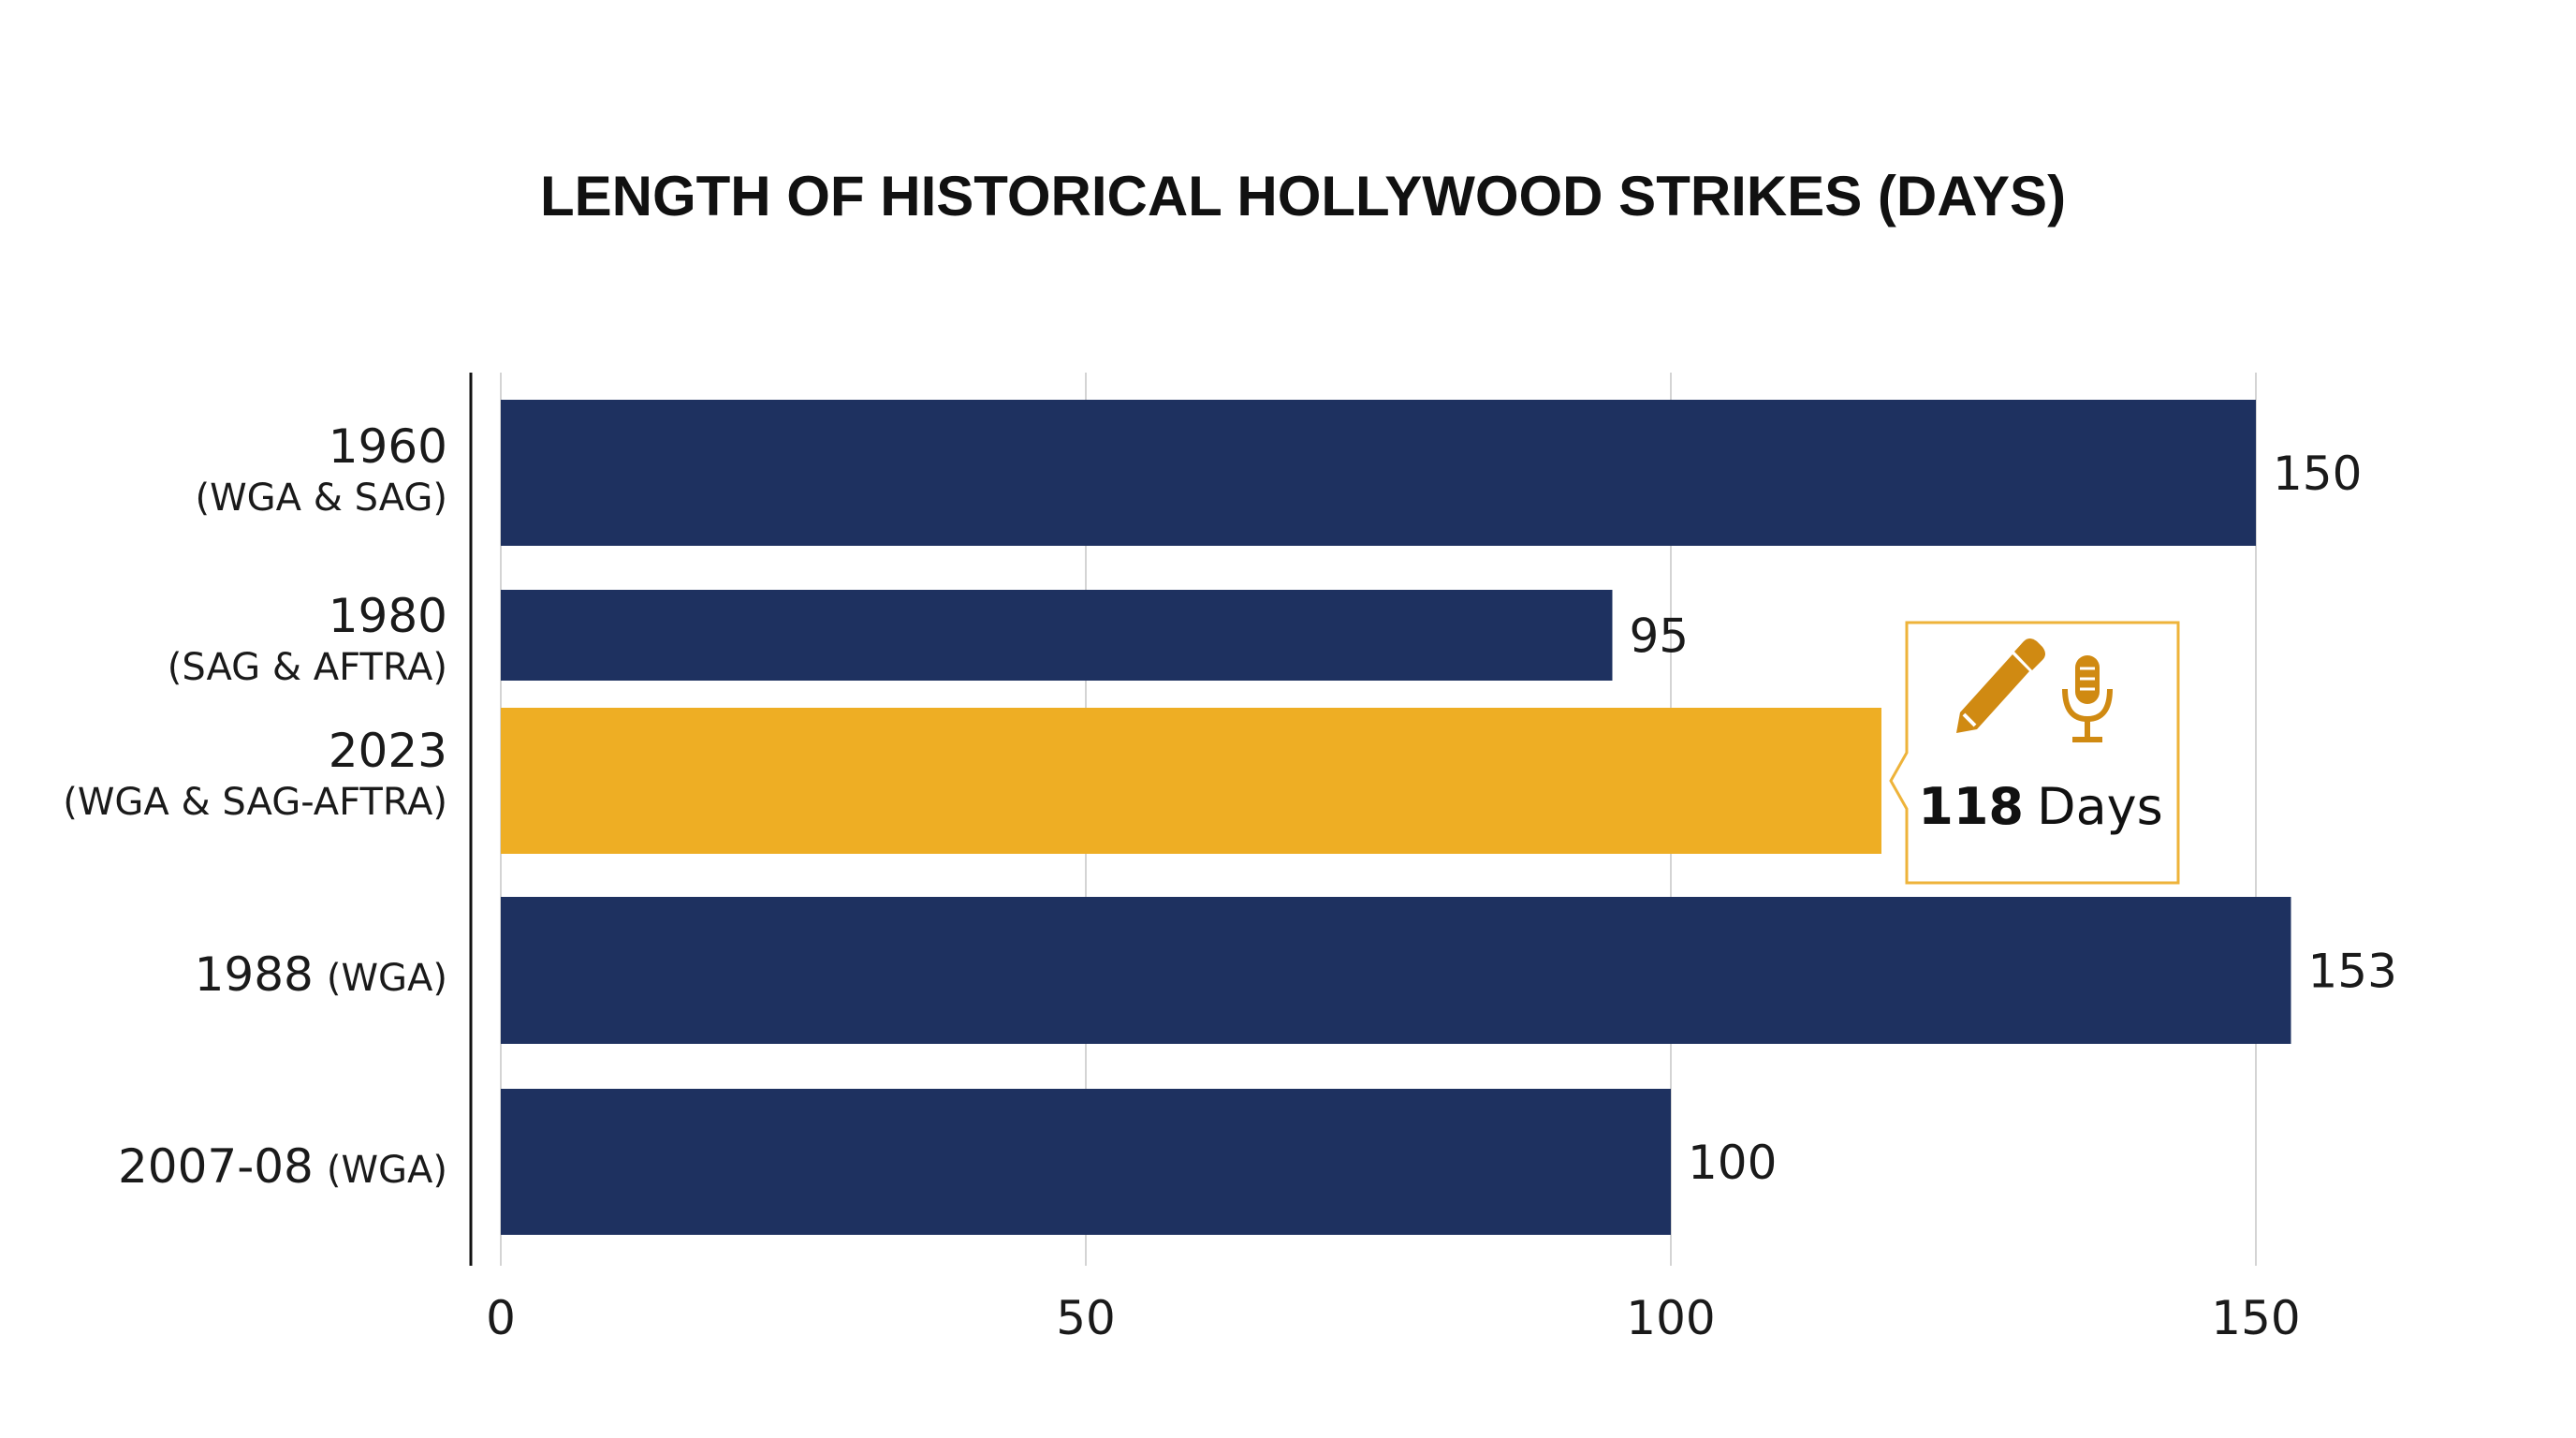 The height and width of the screenshot is (1438, 2576). I want to click on x-tick-label: 150, so click(2255, 1318).